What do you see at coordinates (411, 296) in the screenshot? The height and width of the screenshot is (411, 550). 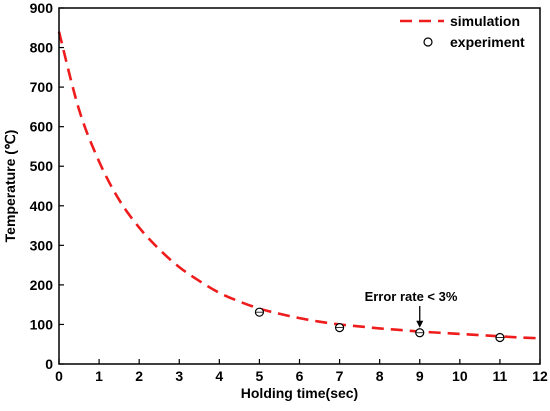 I see `annotation-text: Error rate < 3%` at bounding box center [411, 296].